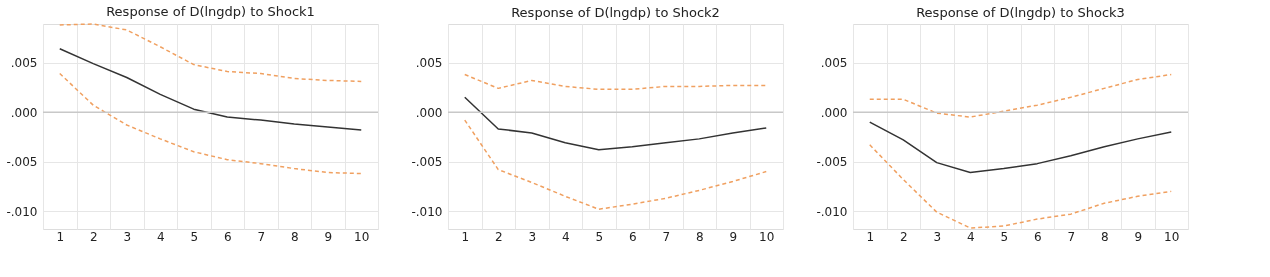  What do you see at coordinates (1020, 12) in the screenshot?
I see `chart-title: Response of D(lngdp) to Shock3` at bounding box center [1020, 12].